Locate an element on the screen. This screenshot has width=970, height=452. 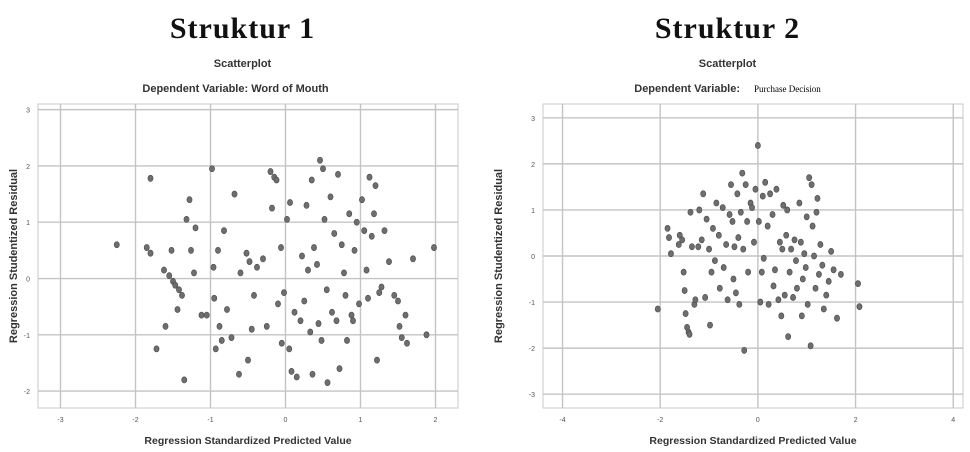
x-tick-label: -1 is located at coordinates (210, 420).